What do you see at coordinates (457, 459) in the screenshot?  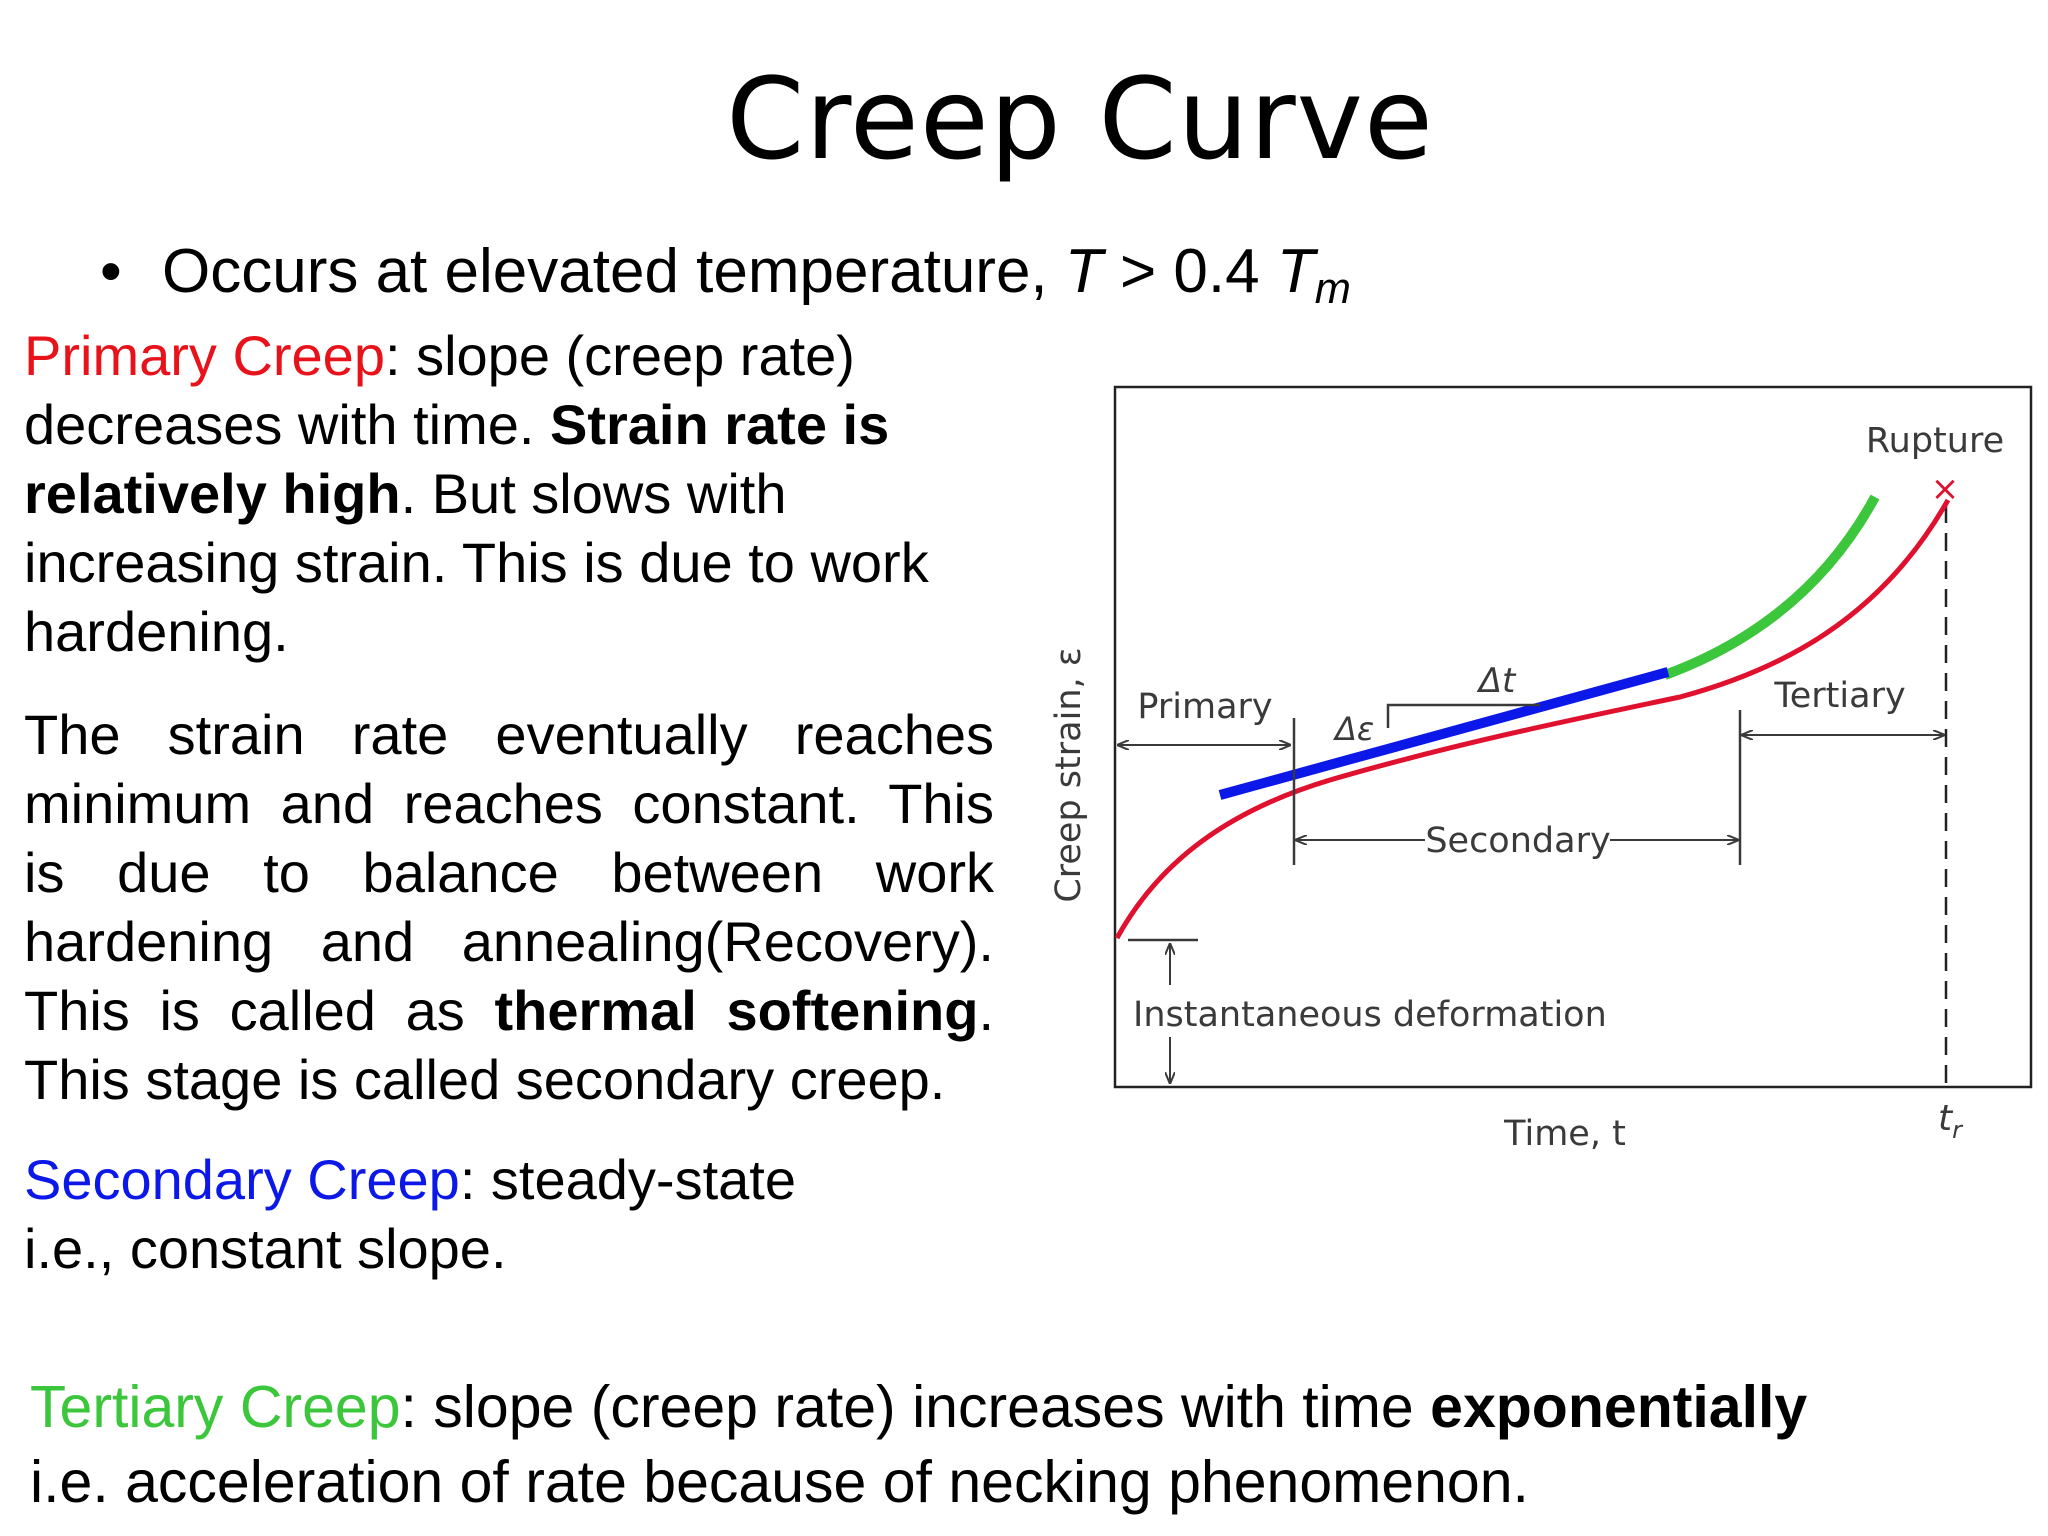 I see `primary-creep-emphasis: Strain rate is relatively high` at bounding box center [457, 459].